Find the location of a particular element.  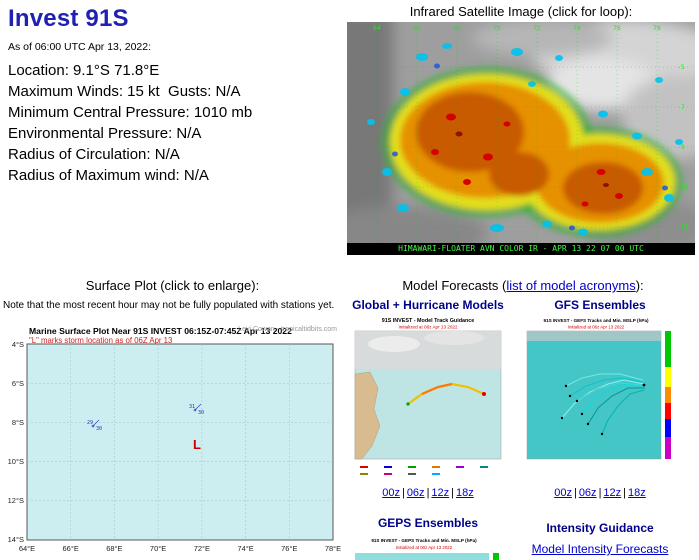

page-title: Invest 91S is located at coordinates (68, 18).